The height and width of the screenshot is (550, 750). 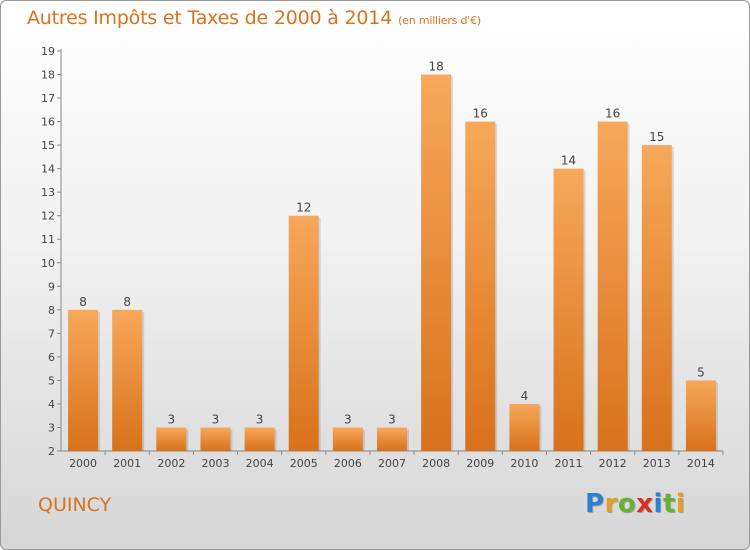 I want to click on bar-2014, so click(x=700, y=415).